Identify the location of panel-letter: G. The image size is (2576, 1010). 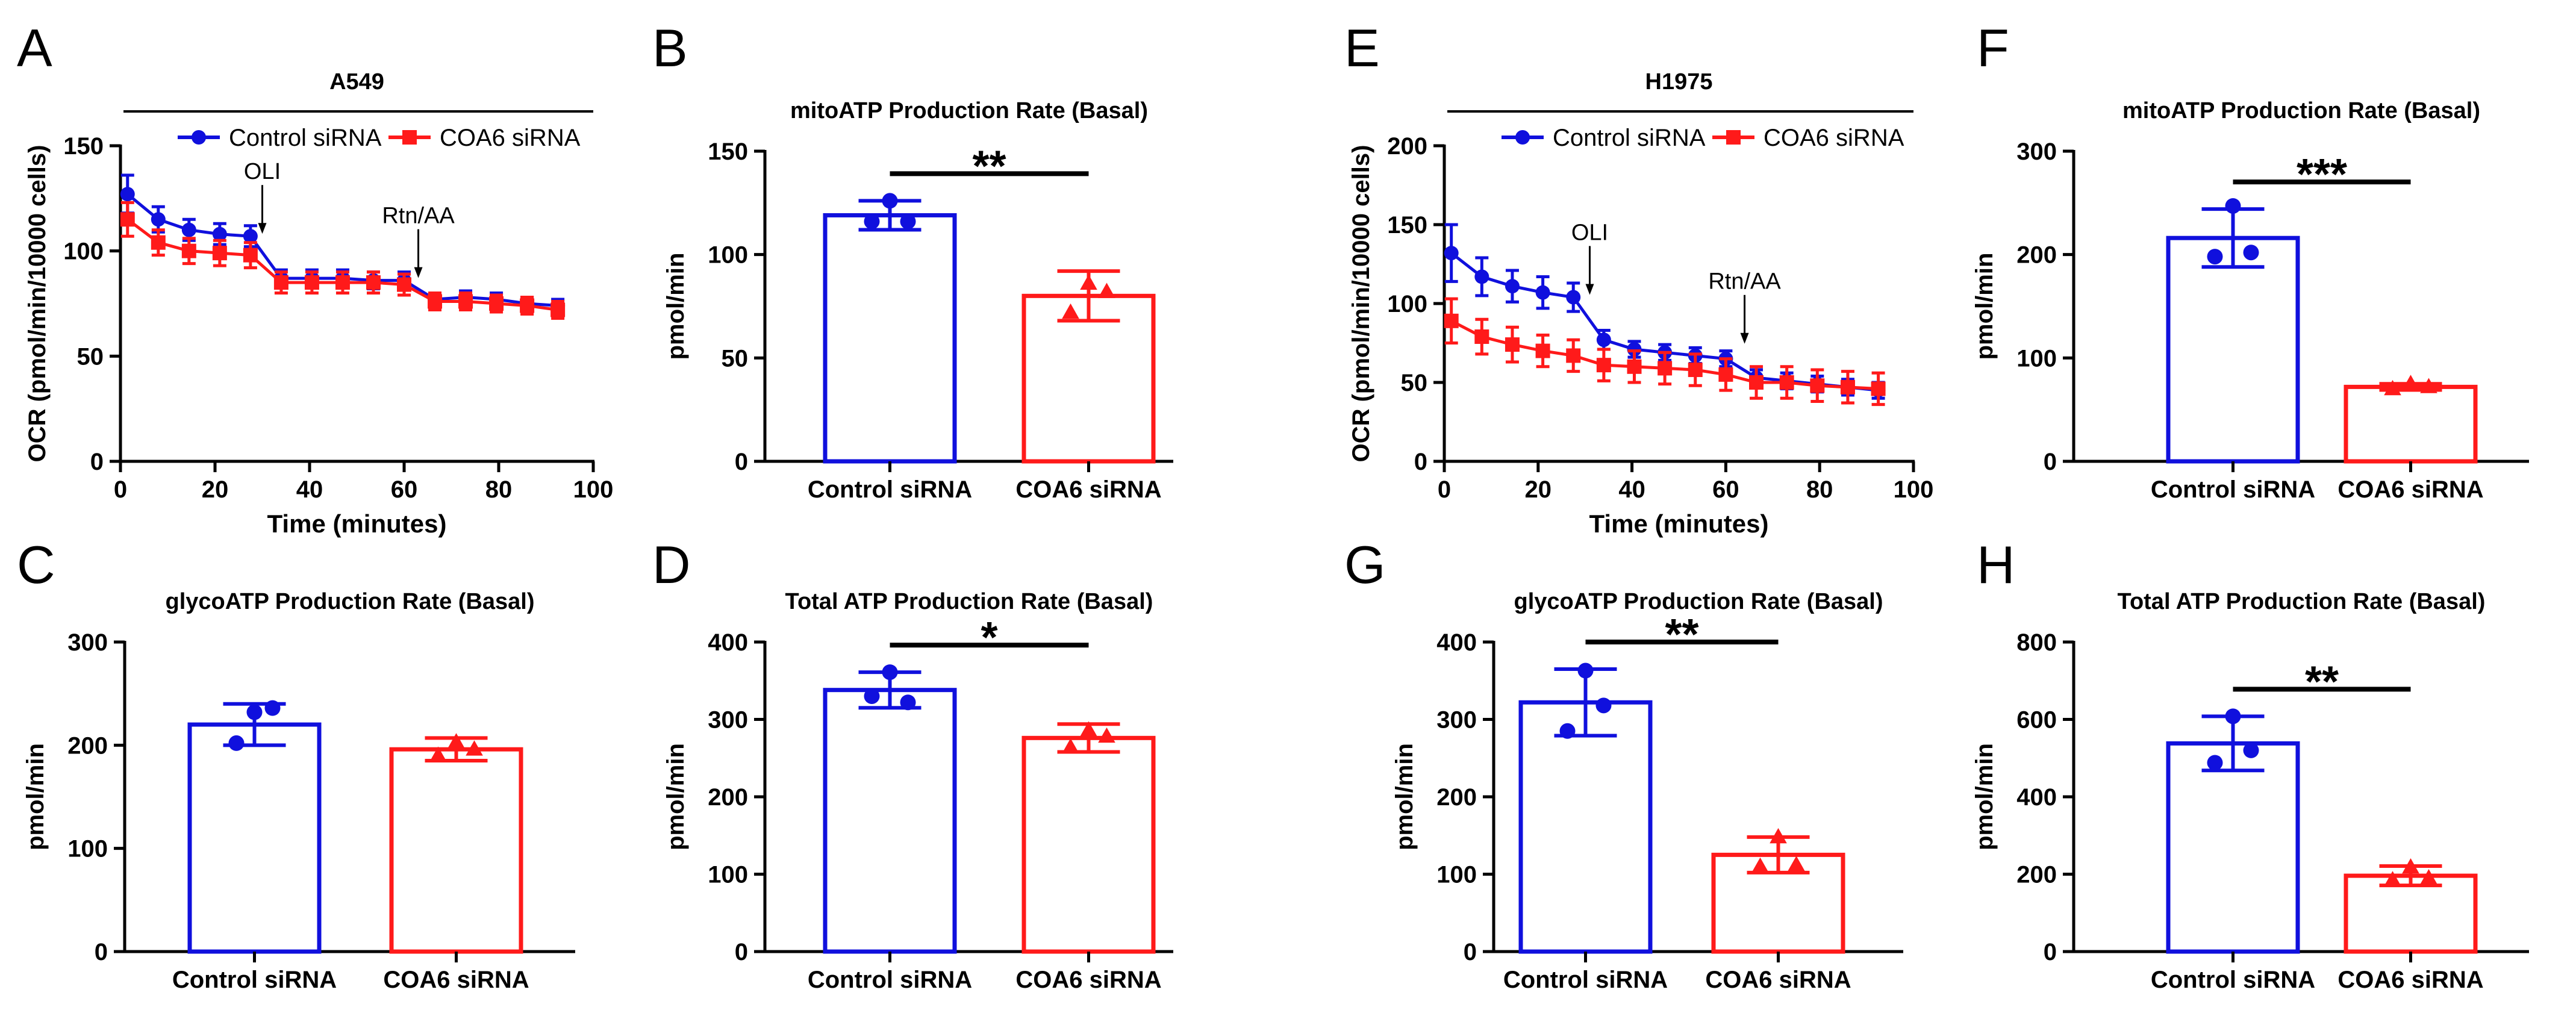
(1364, 564).